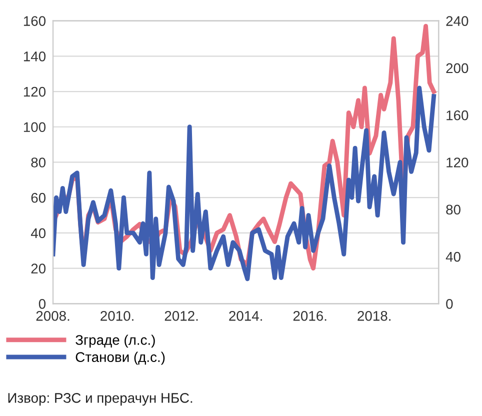 Image resolution: width=482 pixels, height=416 pixels. Describe the element at coordinates (115, 341) in the screenshot. I see `legend-label: Зграде (л.с.)` at that location.